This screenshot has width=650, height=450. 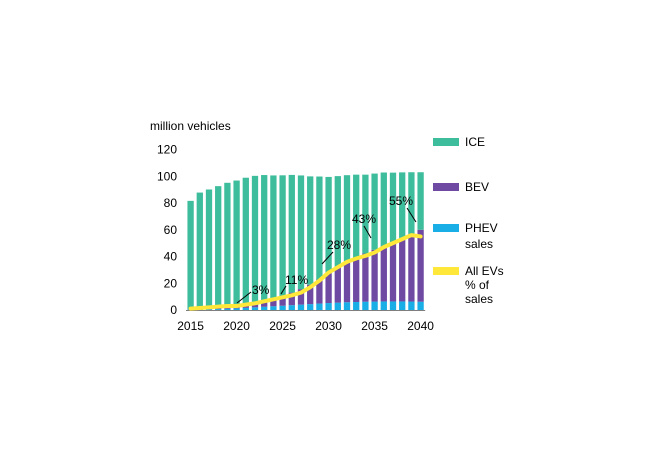 I want to click on bar-phev-2018, so click(x=218, y=309).